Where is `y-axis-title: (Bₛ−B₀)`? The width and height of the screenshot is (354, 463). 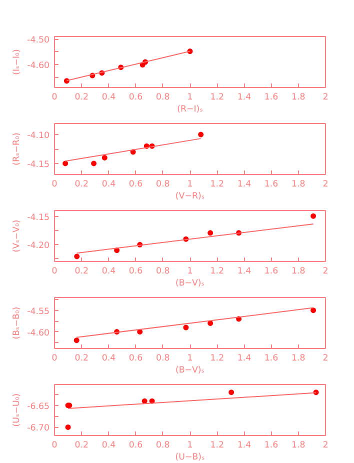
y-axis-title: (Bₛ−B₀) is located at coordinates (17, 323).